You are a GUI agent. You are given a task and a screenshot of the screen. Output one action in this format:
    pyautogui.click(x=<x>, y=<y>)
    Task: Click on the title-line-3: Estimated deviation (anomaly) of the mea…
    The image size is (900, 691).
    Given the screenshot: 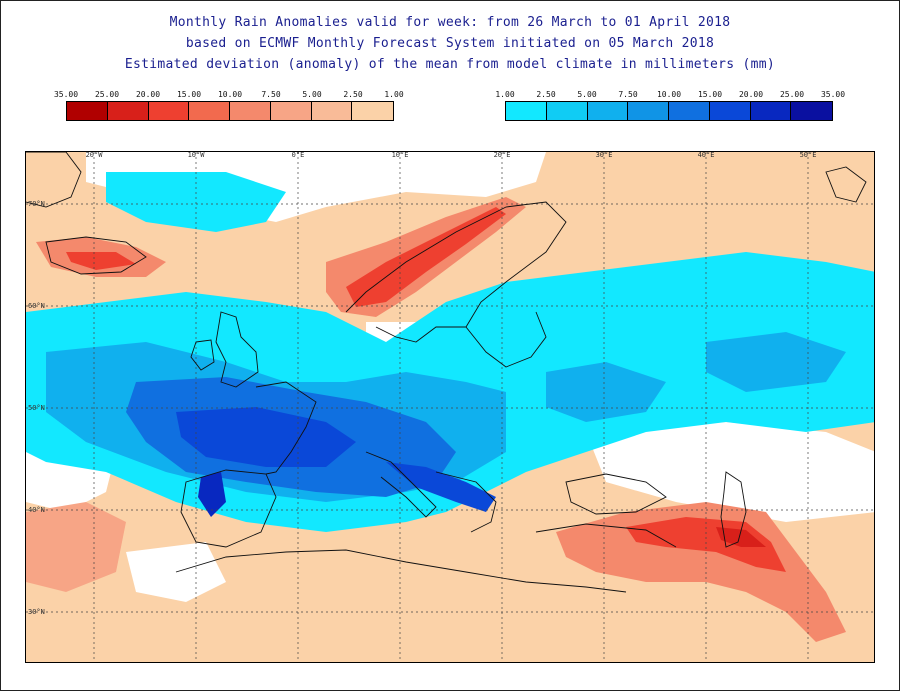 What is the action you would take?
    pyautogui.click(x=450, y=64)
    